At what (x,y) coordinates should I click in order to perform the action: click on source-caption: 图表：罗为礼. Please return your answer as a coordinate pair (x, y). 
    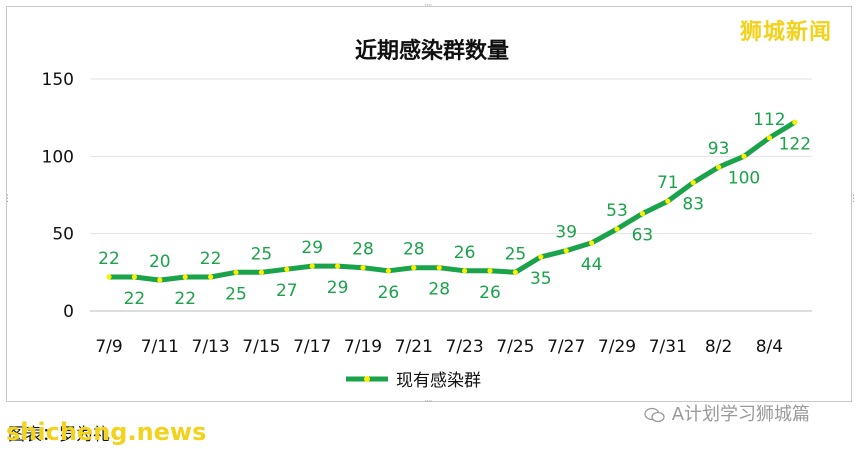
    Looking at the image, I should click on (59, 435).